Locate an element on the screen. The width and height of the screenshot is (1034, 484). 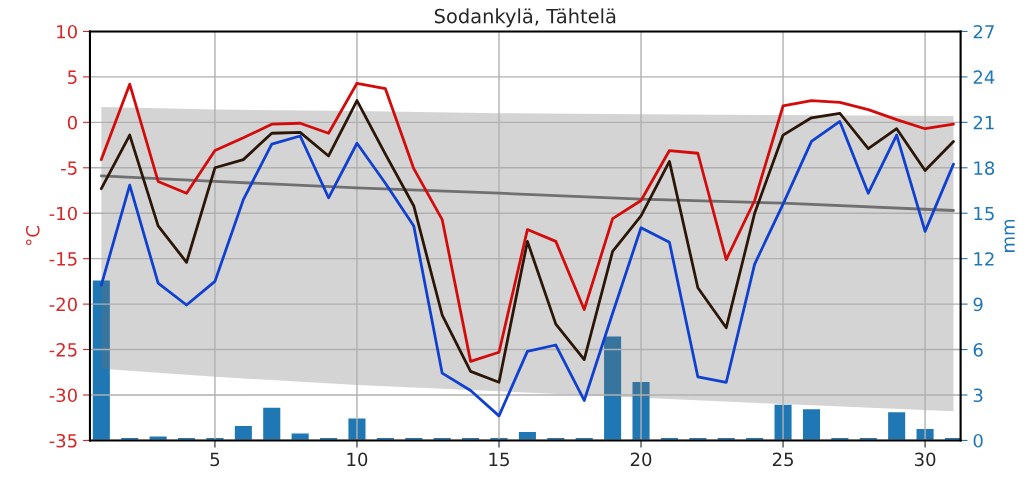
y2-tick-label: 21 is located at coordinates (983, 122).